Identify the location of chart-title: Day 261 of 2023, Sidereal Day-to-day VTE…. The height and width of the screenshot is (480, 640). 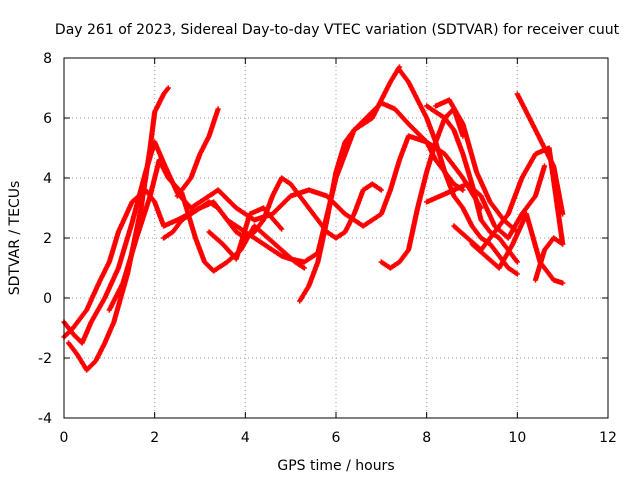
(337, 30).